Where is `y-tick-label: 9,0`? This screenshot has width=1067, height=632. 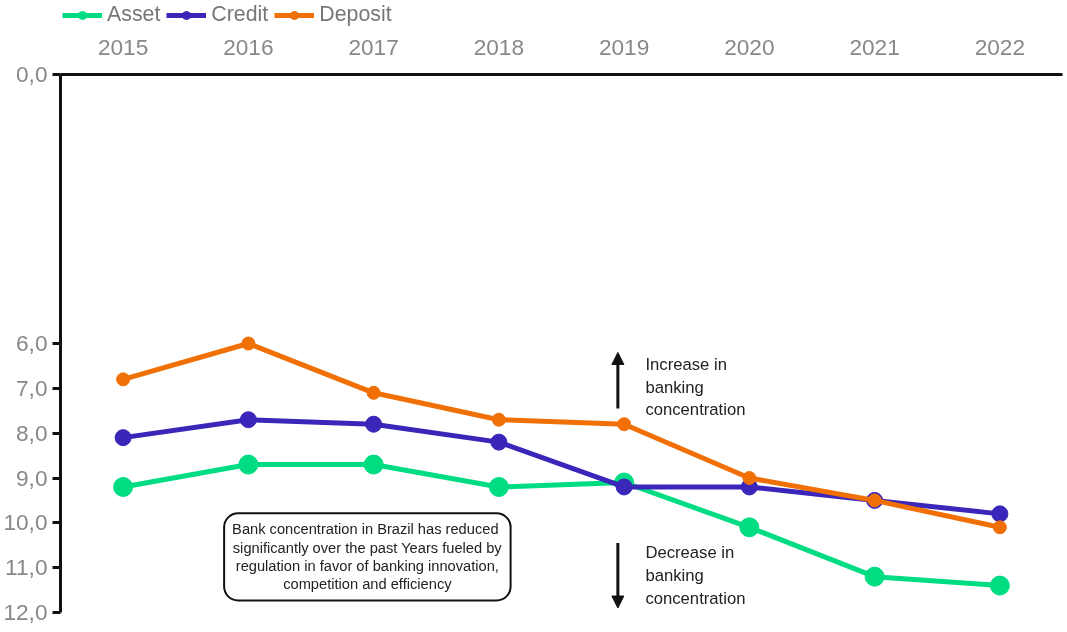 y-tick-label: 9,0 is located at coordinates (32, 477).